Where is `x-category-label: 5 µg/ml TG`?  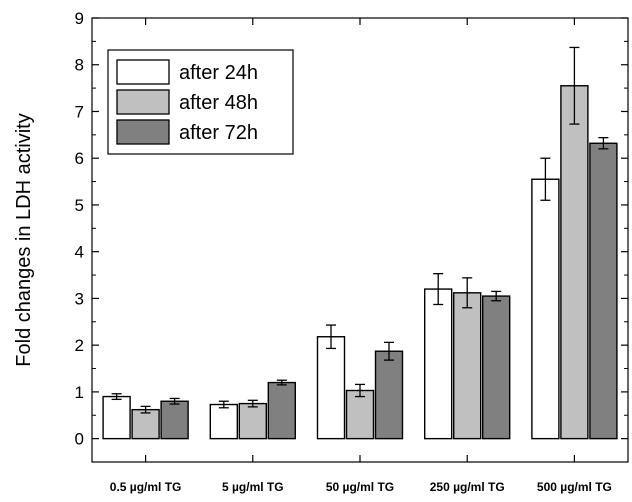
x-category-label: 5 µg/ml TG is located at coordinates (253, 487).